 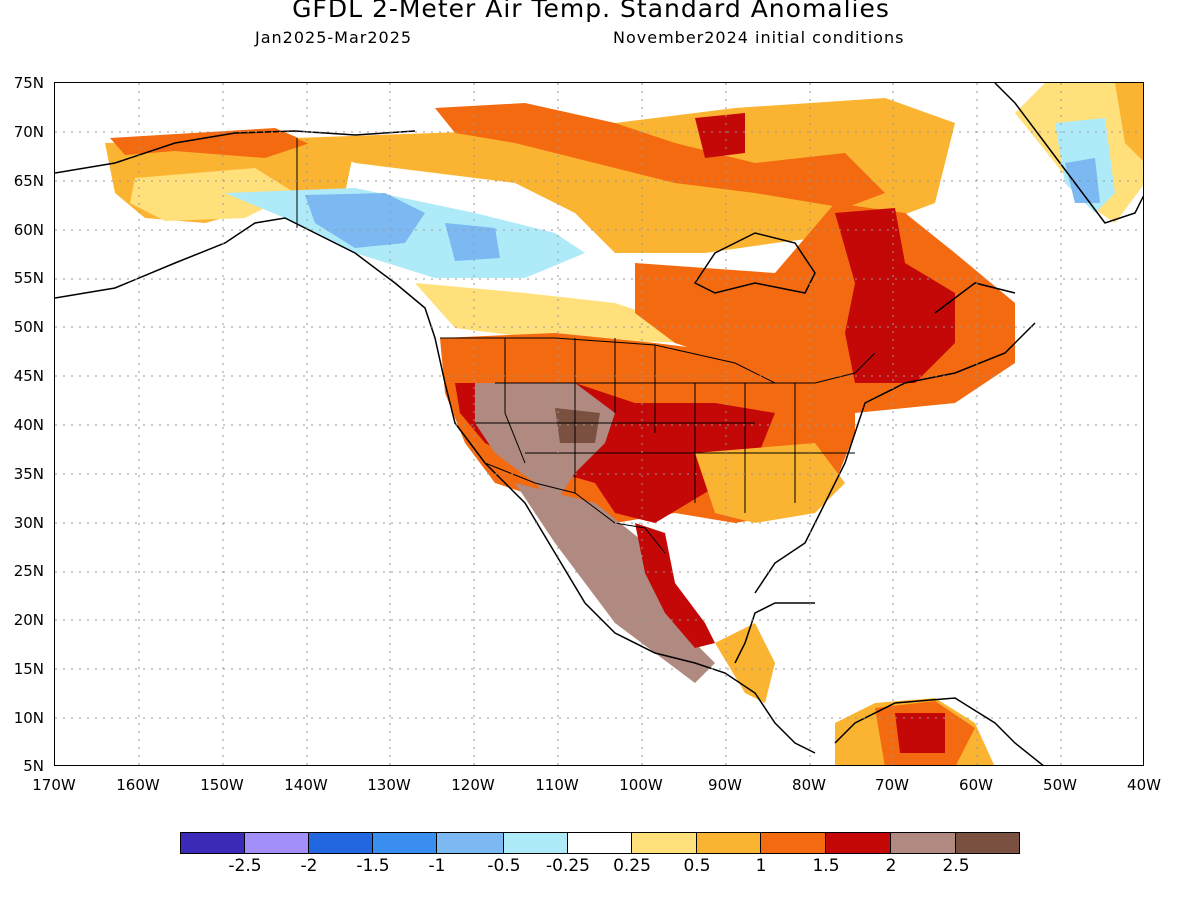 What do you see at coordinates (557, 785) in the screenshot?
I see `lon-label-110w: 110W` at bounding box center [557, 785].